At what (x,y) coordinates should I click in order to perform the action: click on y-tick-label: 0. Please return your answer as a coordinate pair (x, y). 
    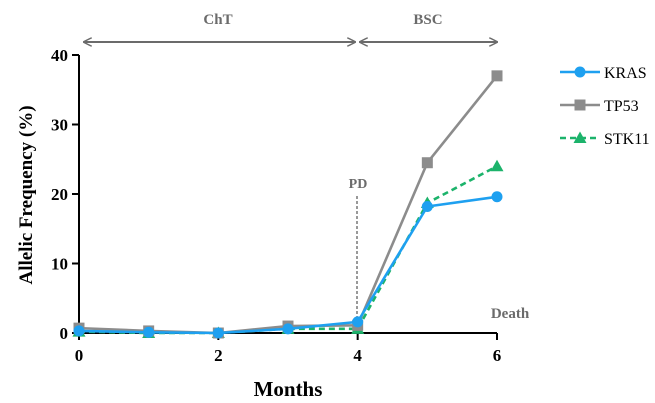
    Looking at the image, I should click on (64, 333).